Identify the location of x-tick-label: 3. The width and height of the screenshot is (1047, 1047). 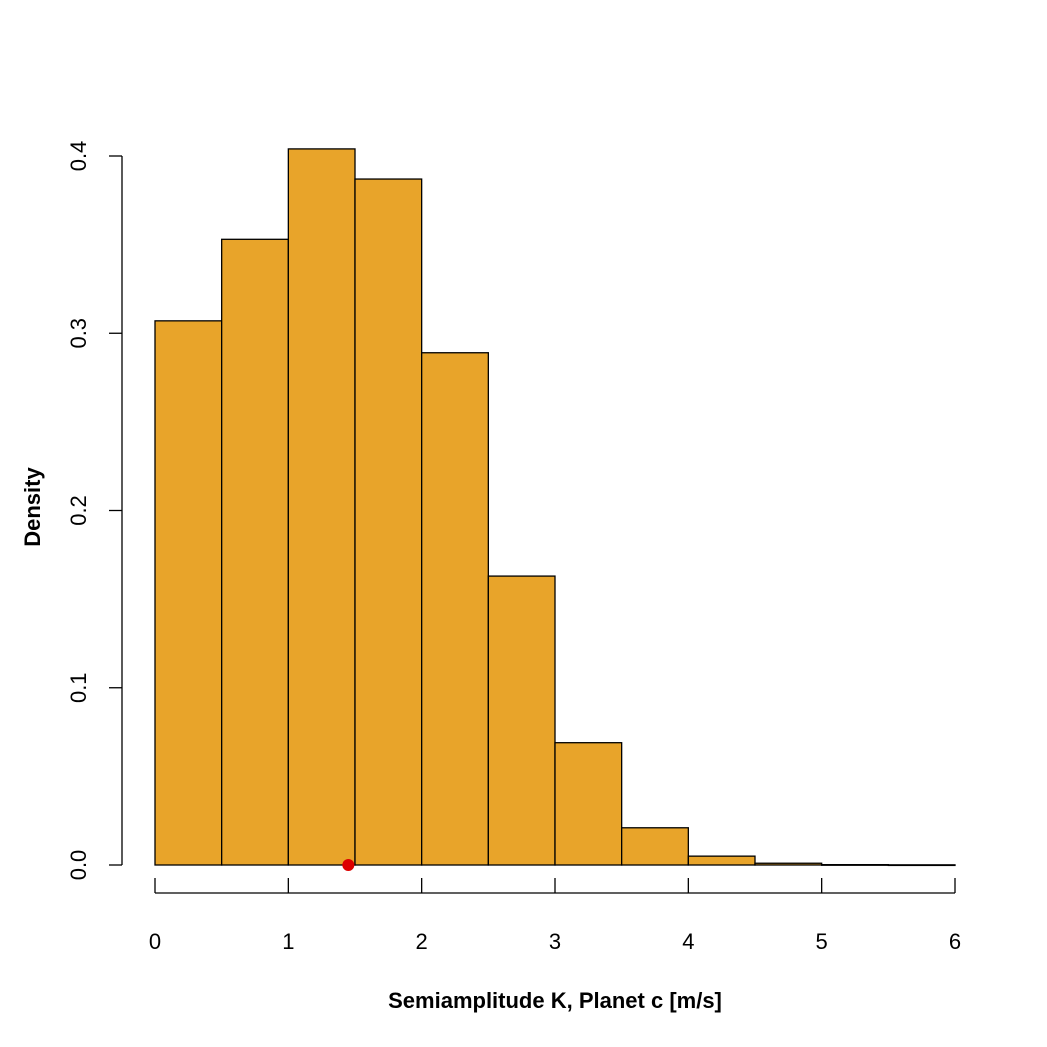
(555, 941).